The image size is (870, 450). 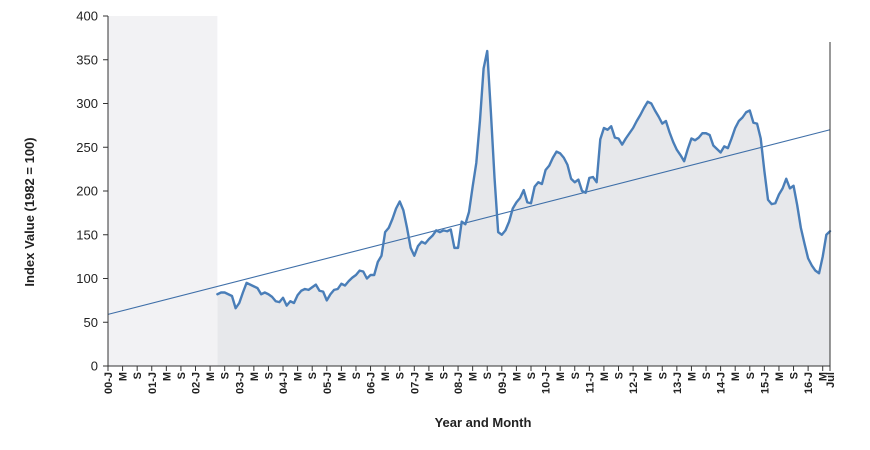 What do you see at coordinates (547, 383) in the screenshot?
I see `x-tick-label: 10-J` at bounding box center [547, 383].